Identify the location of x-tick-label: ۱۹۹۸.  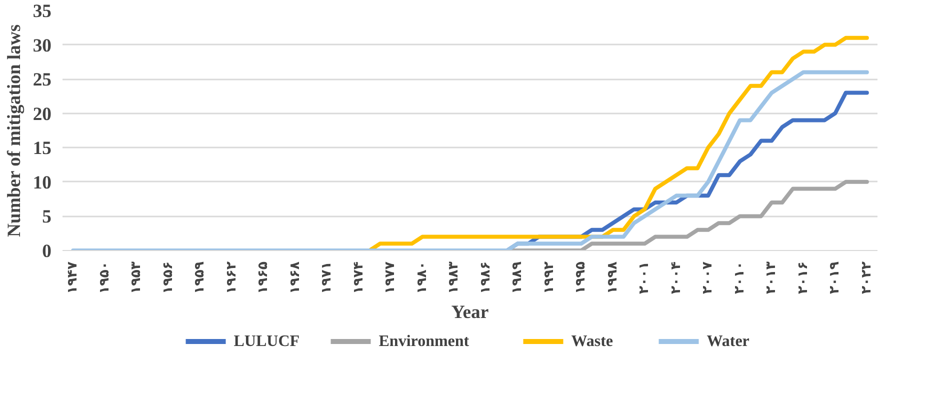
(612, 277).